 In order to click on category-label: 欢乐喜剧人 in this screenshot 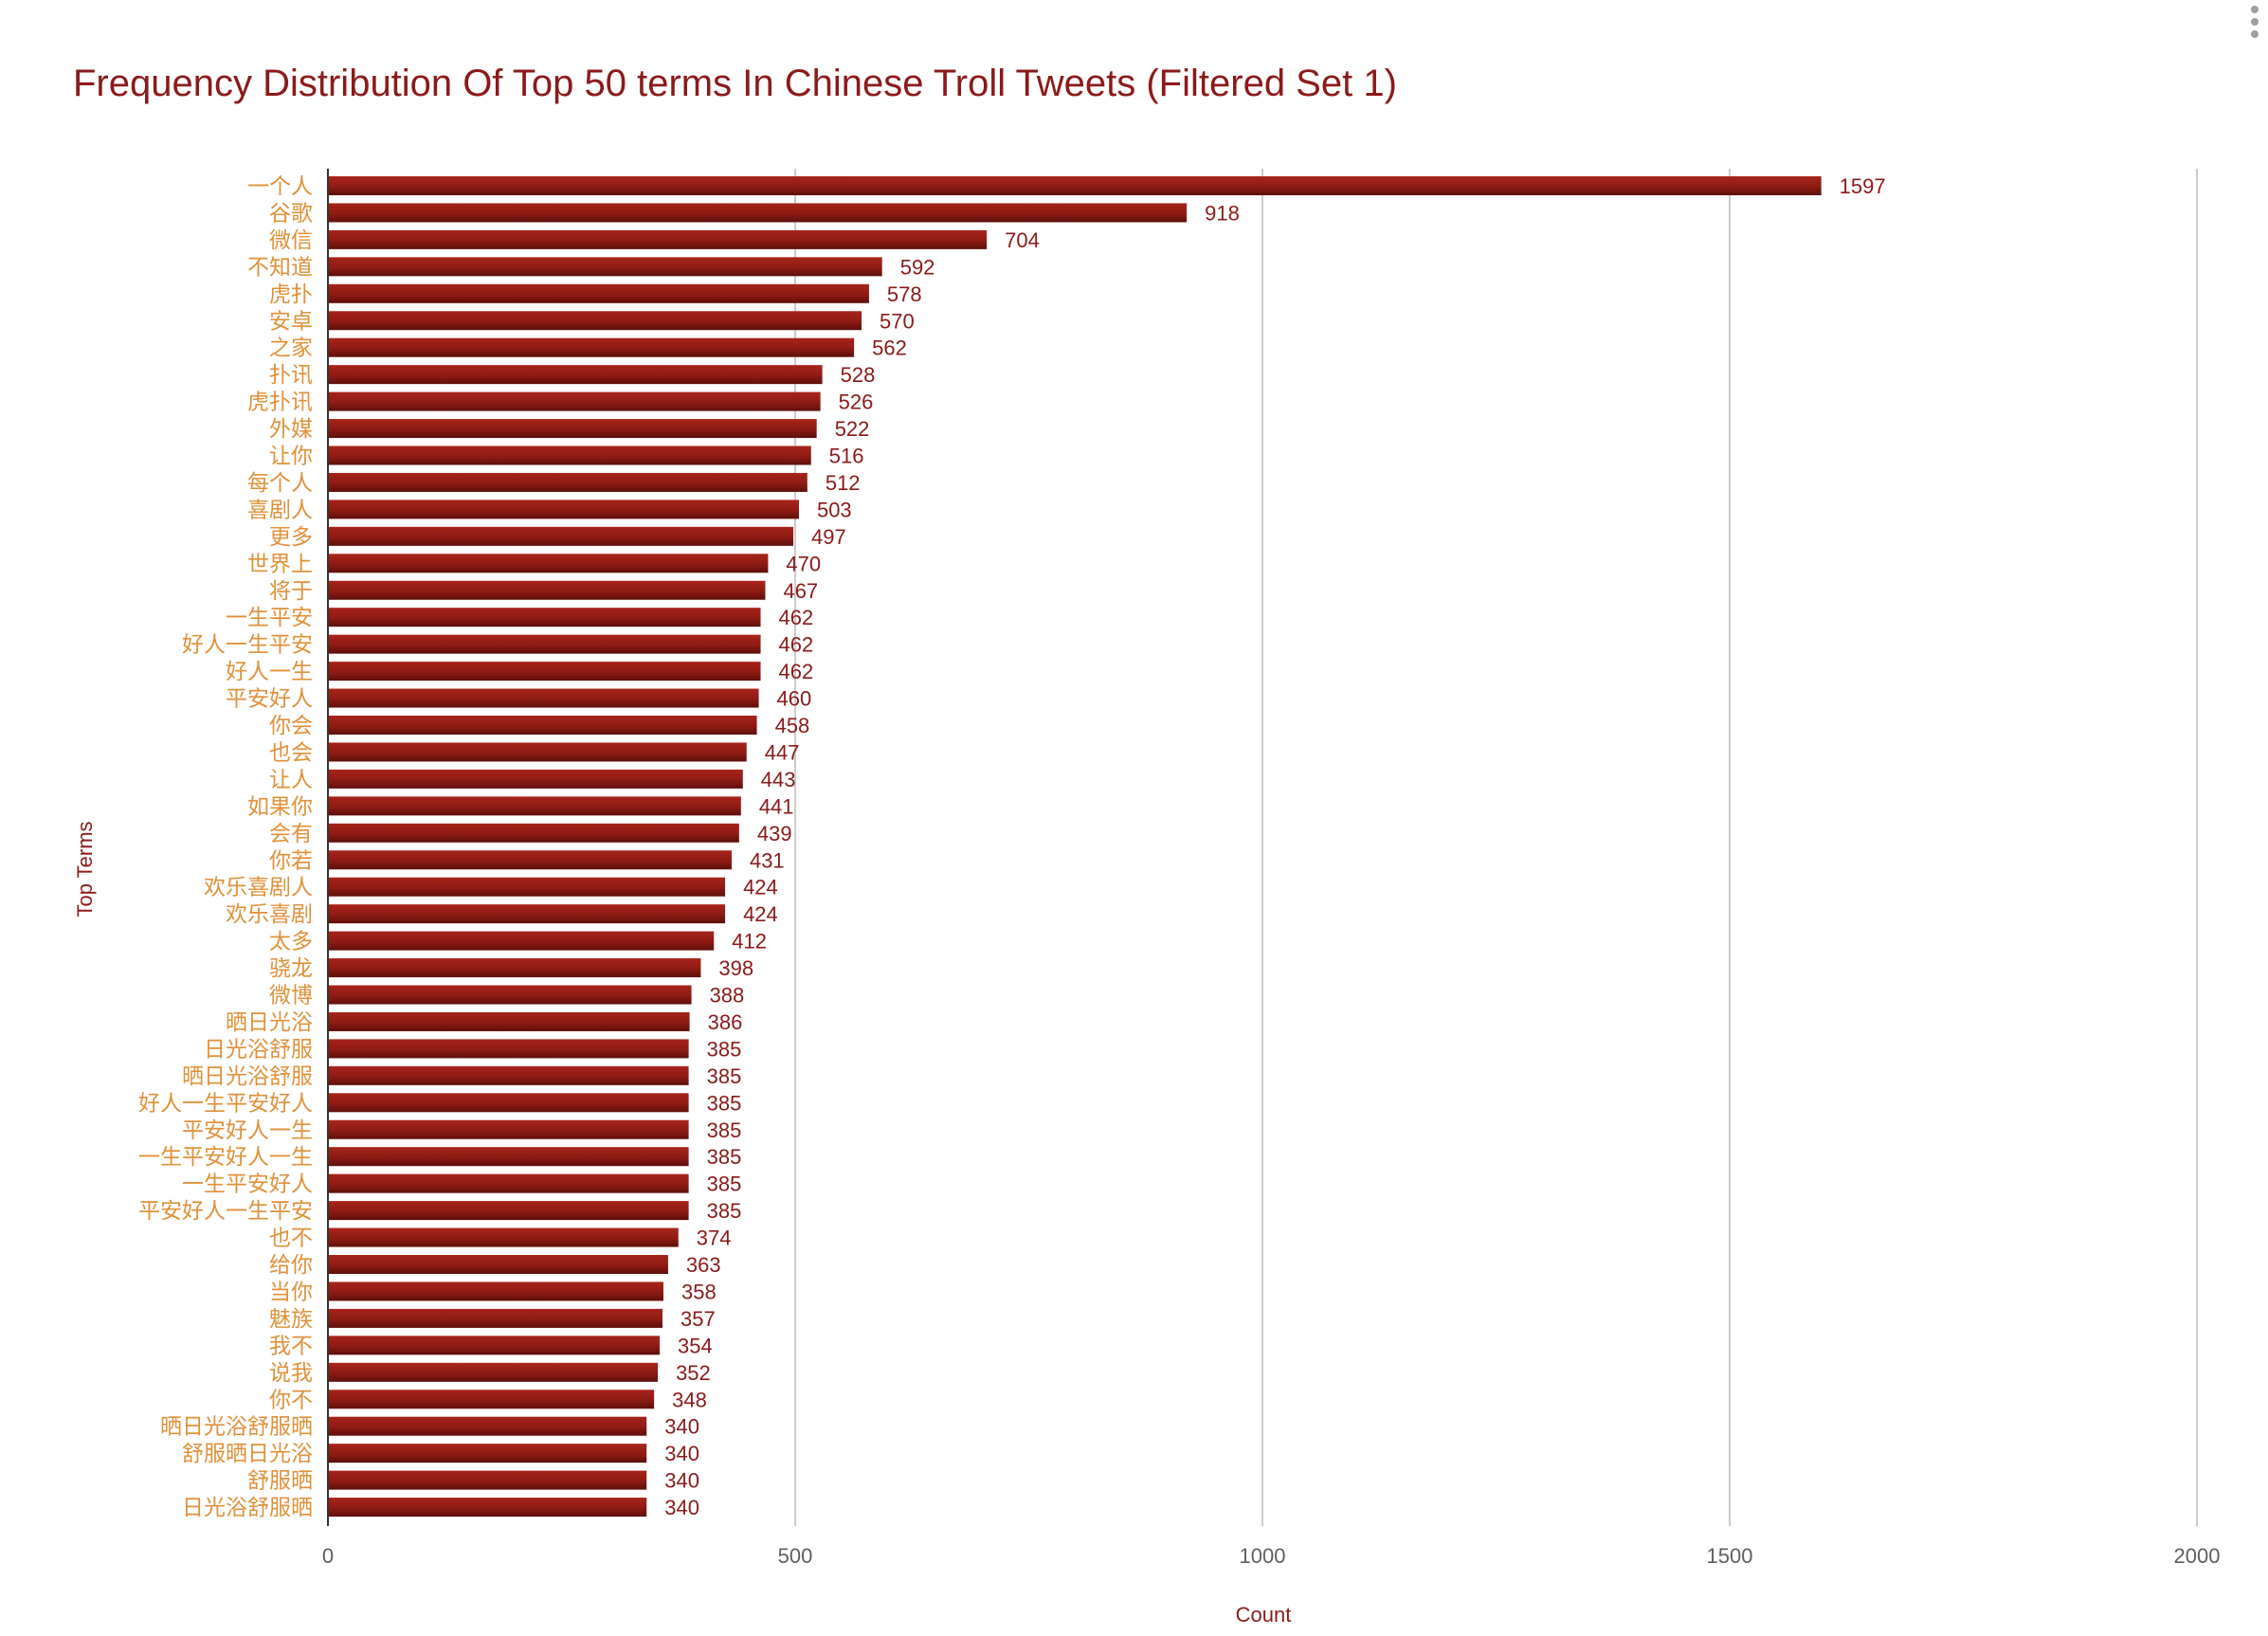, I will do `click(258, 887)`.